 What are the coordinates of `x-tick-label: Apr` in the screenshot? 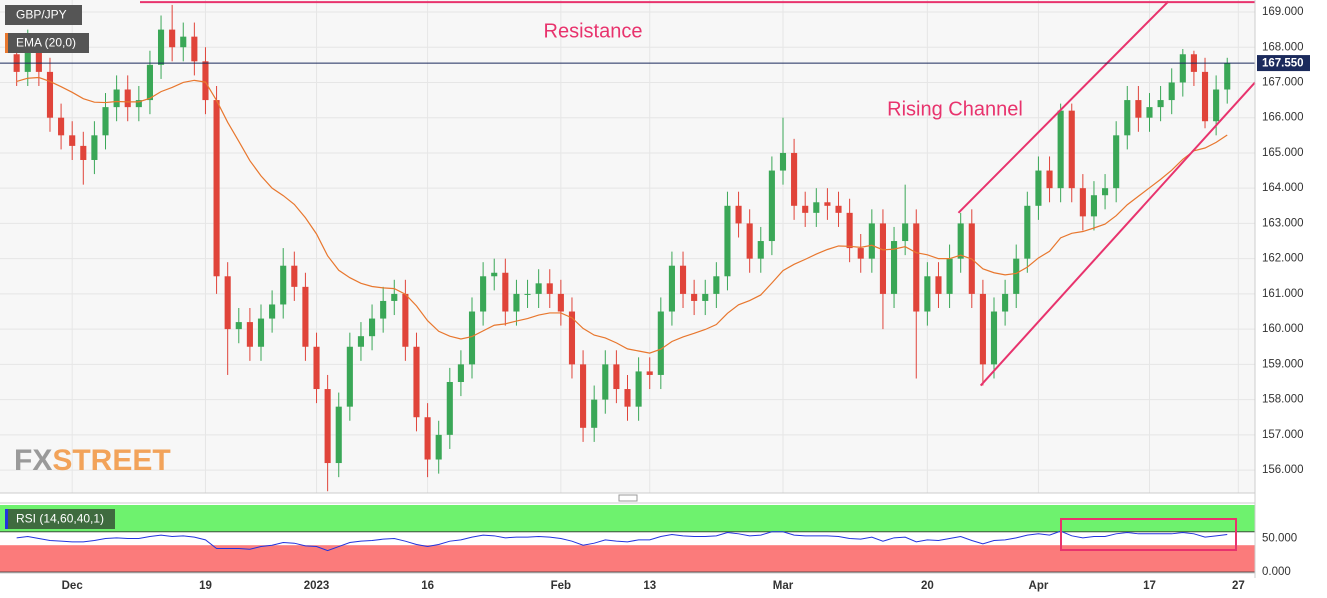 It's located at (1039, 586).